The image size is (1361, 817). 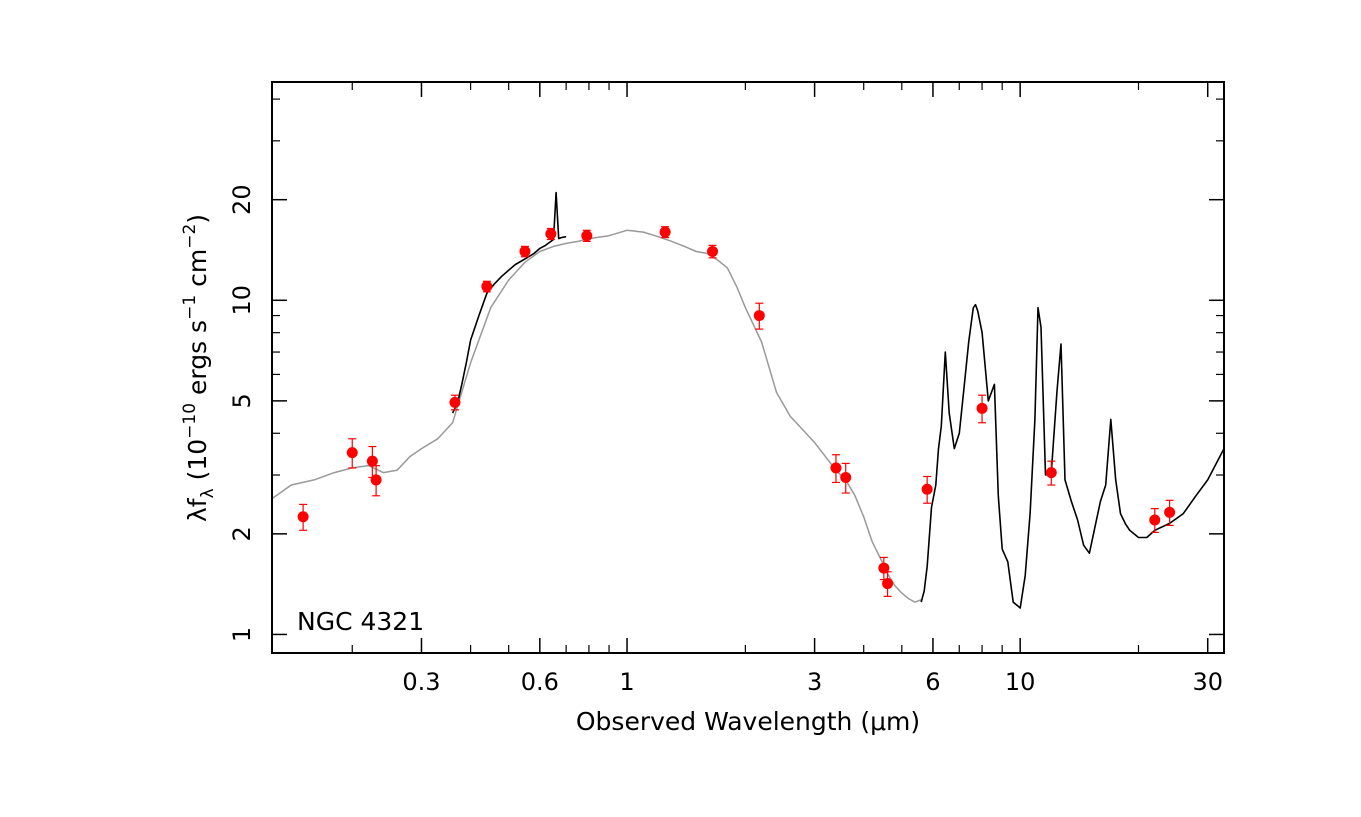 I want to click on x-tick-label: 10, so click(x=1020, y=682).